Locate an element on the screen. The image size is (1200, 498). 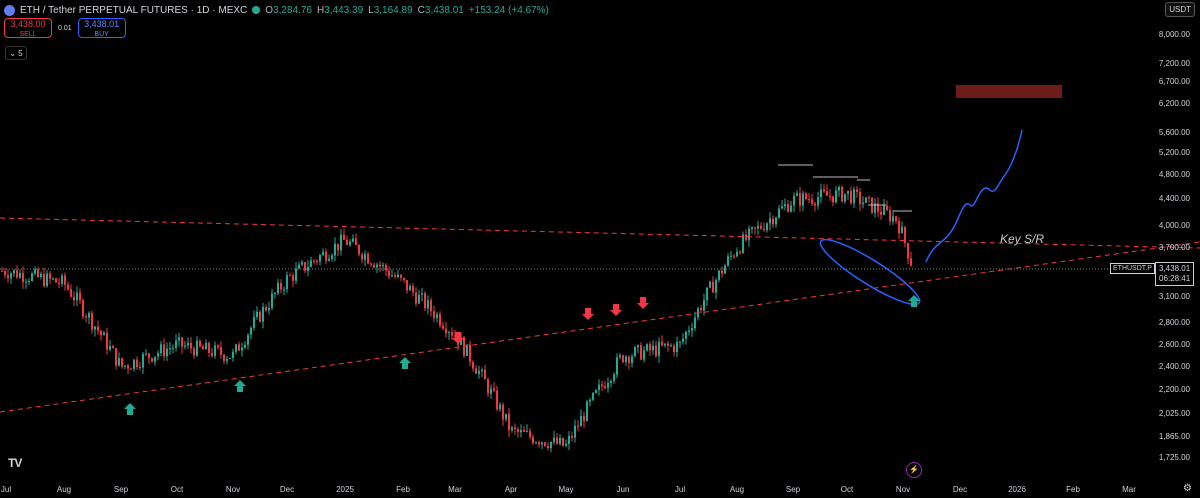
high-label: H is located at coordinates (320, 10).